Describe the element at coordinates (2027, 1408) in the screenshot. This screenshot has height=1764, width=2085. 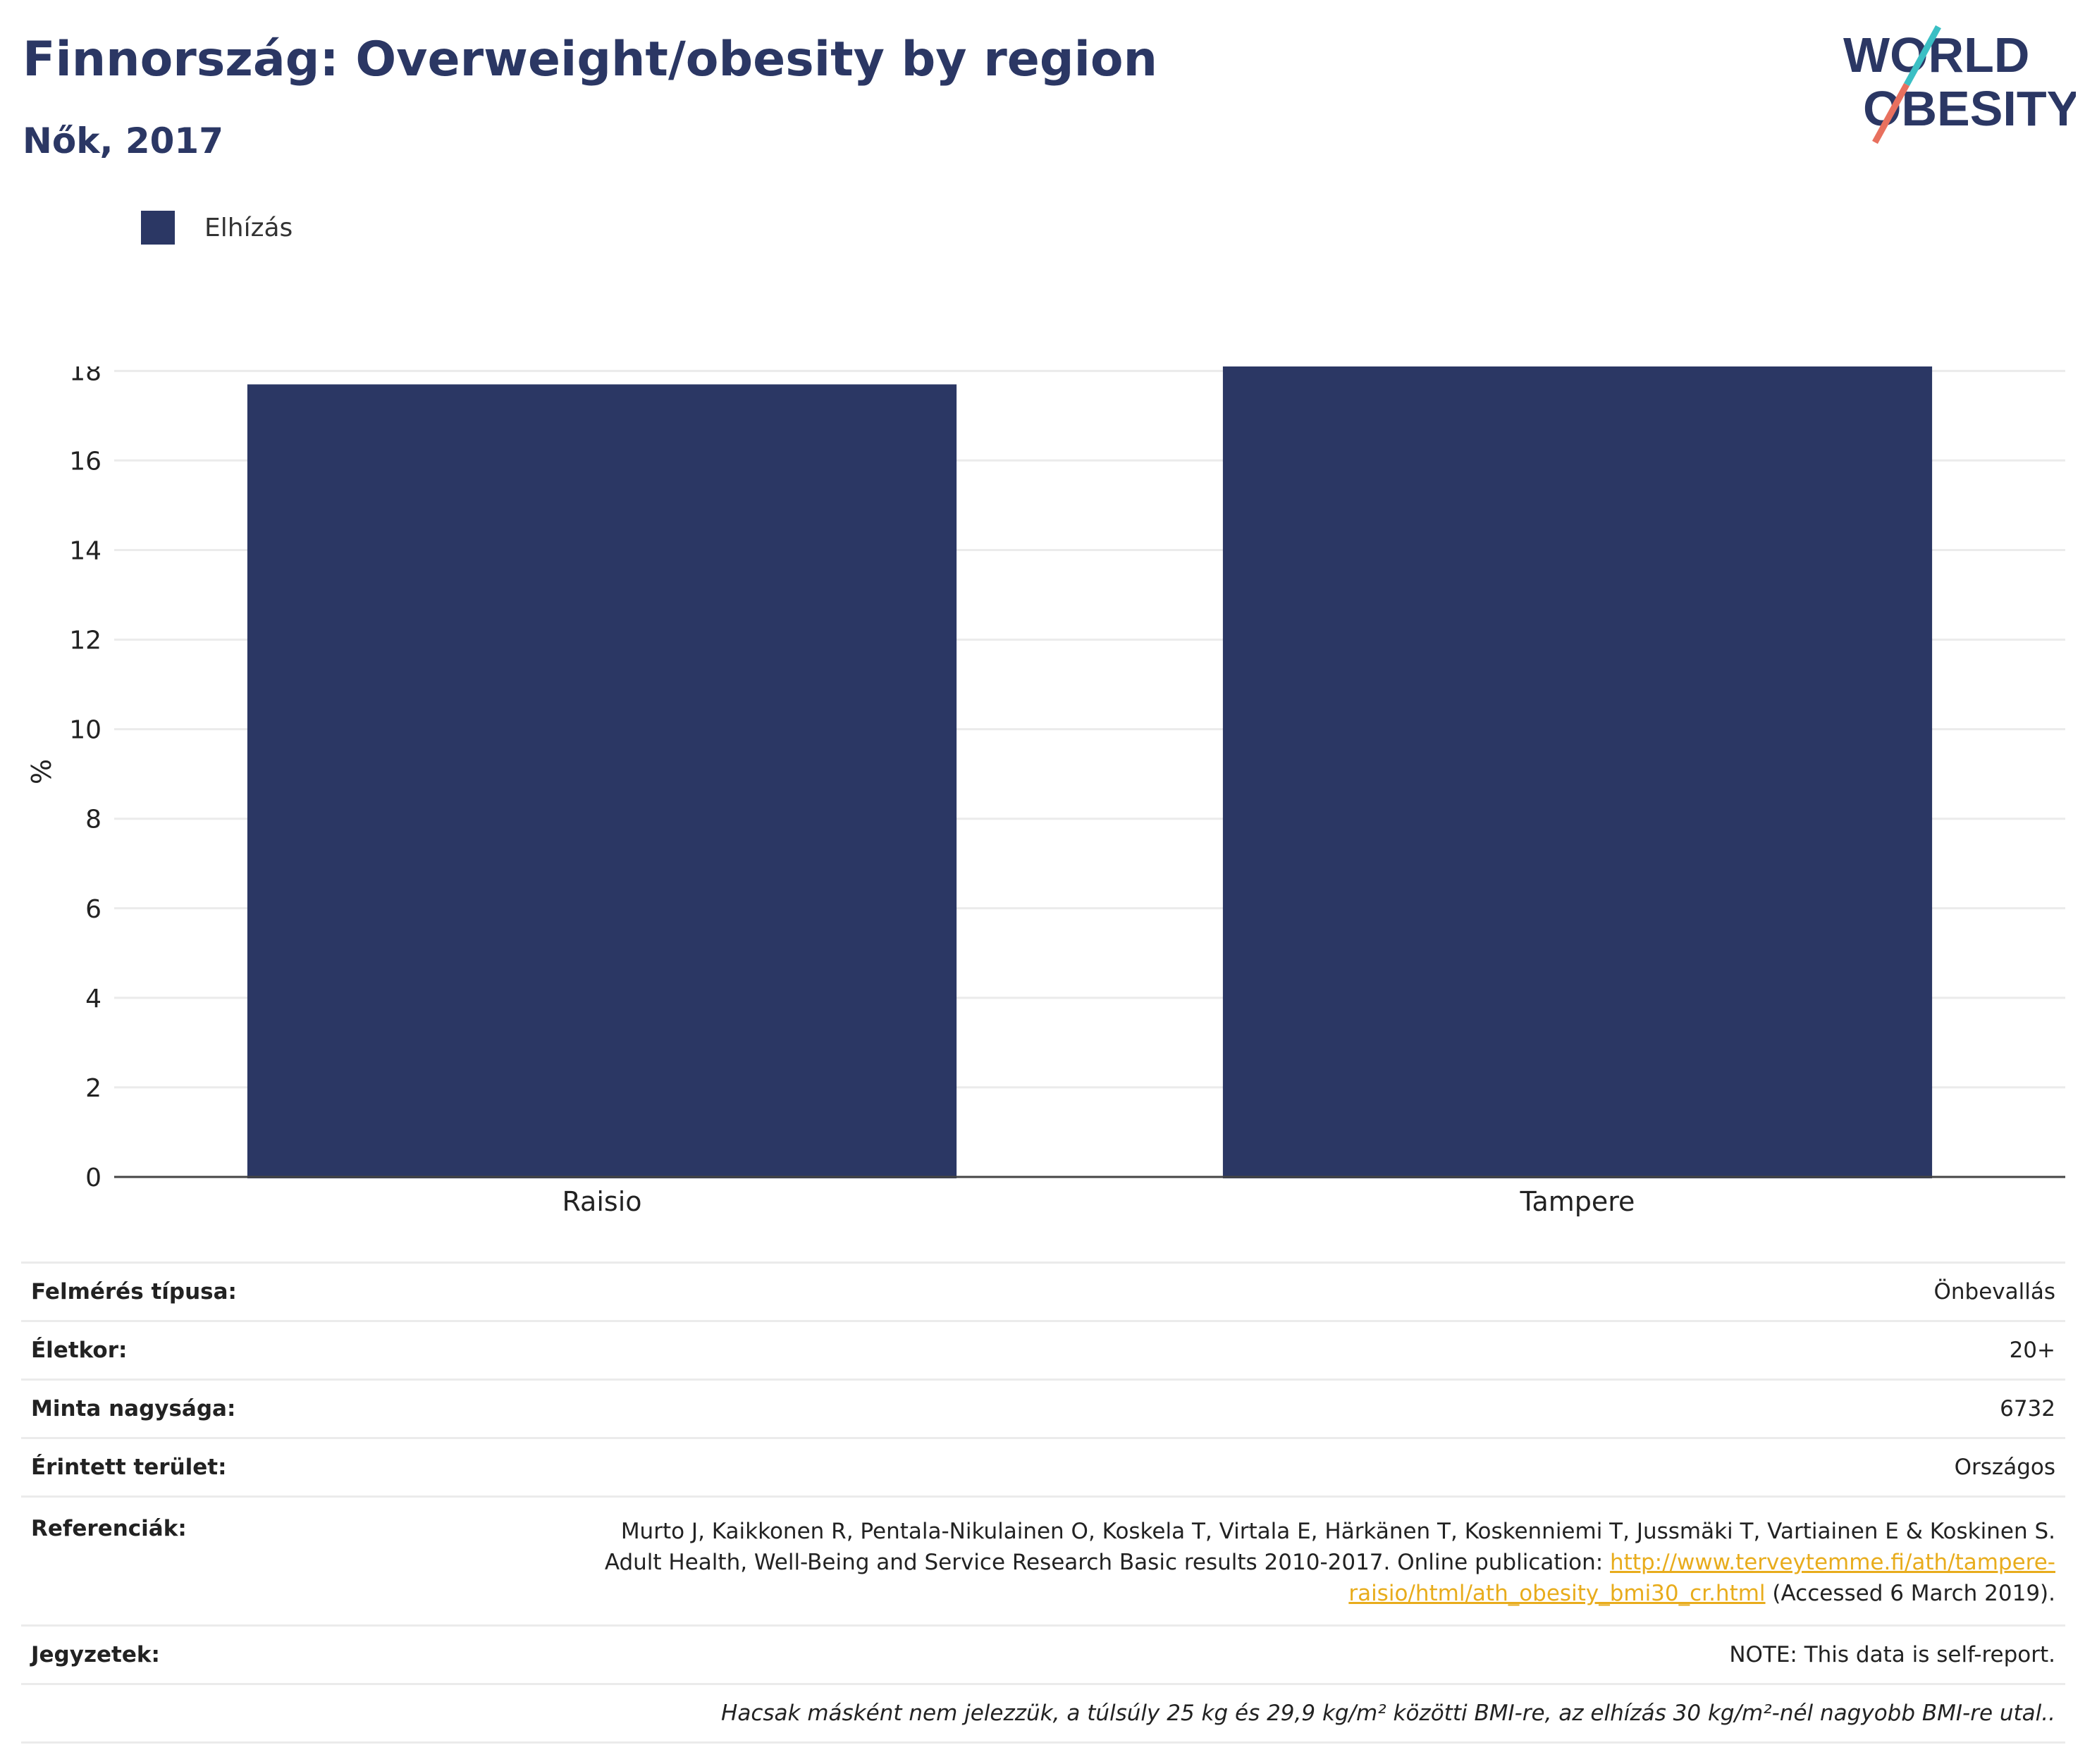
I see `sample-size-value: 6732` at that location.